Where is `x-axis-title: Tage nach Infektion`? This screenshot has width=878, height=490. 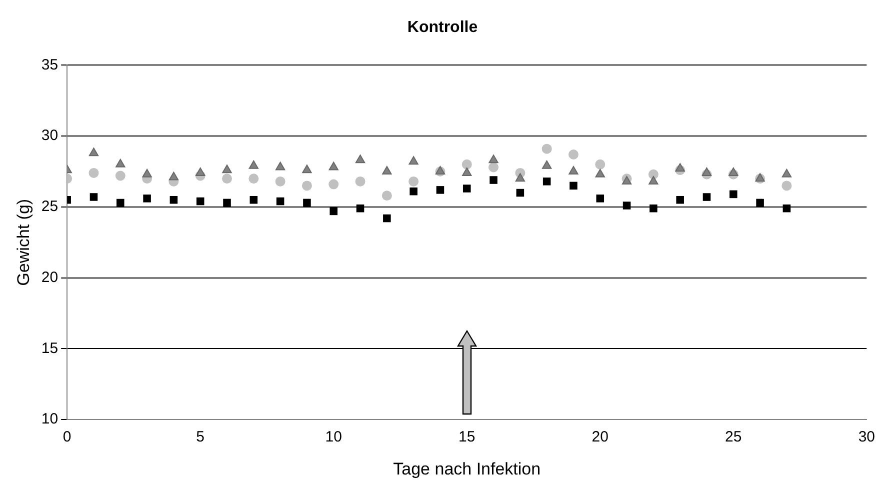 x-axis-title: Tage nach Infektion is located at coordinates (467, 468).